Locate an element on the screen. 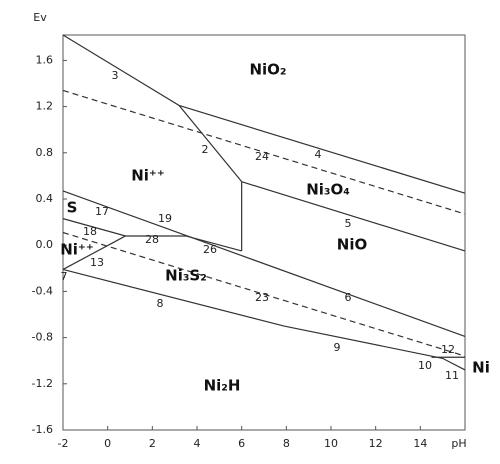  region-label: NiO₂ is located at coordinates (267, 70).